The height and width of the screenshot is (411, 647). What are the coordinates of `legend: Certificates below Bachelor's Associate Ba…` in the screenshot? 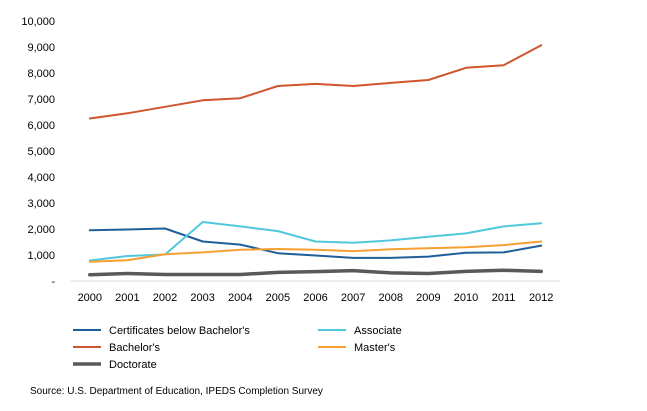 It's located at (237, 348).